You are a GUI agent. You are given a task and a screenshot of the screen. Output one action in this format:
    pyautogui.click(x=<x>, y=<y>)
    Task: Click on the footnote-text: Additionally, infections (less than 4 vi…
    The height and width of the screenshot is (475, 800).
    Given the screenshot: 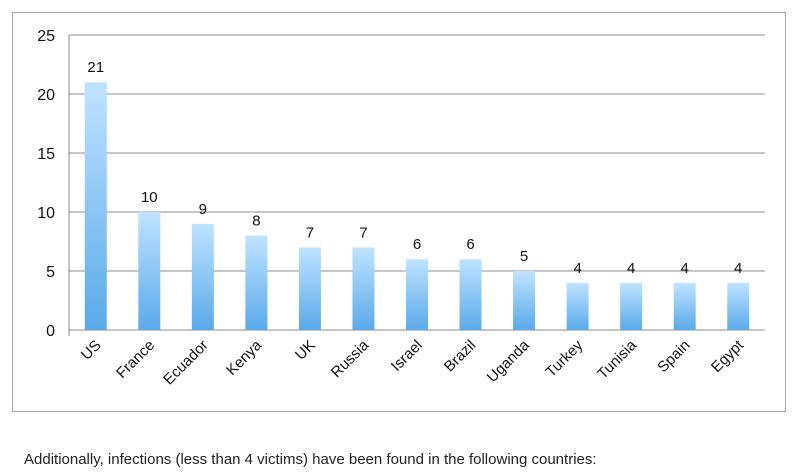 What is the action you would take?
    pyautogui.click(x=310, y=459)
    